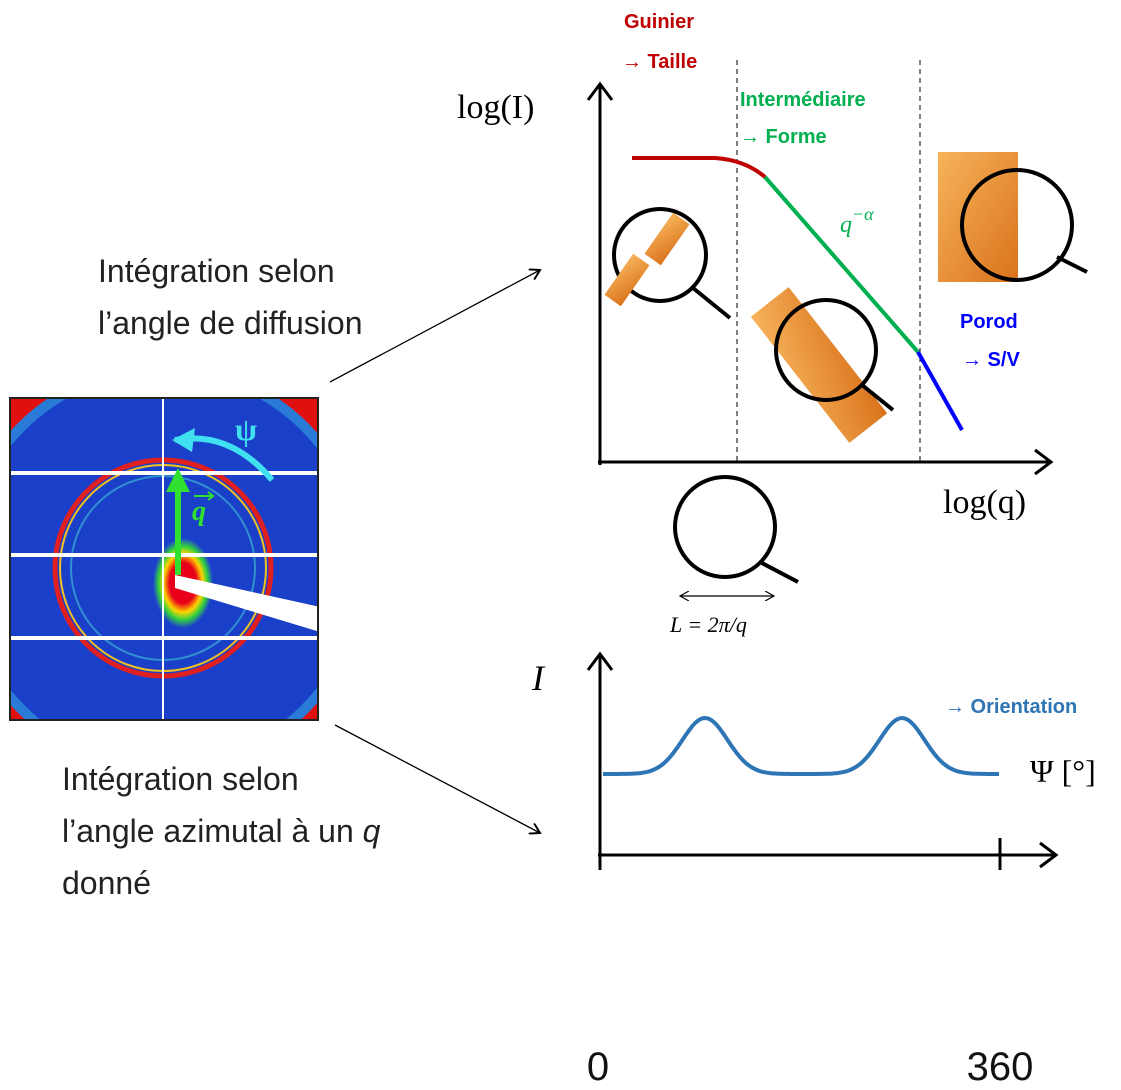 The image size is (1121, 1090). I want to click on slope-label: q−α, so click(857, 221).